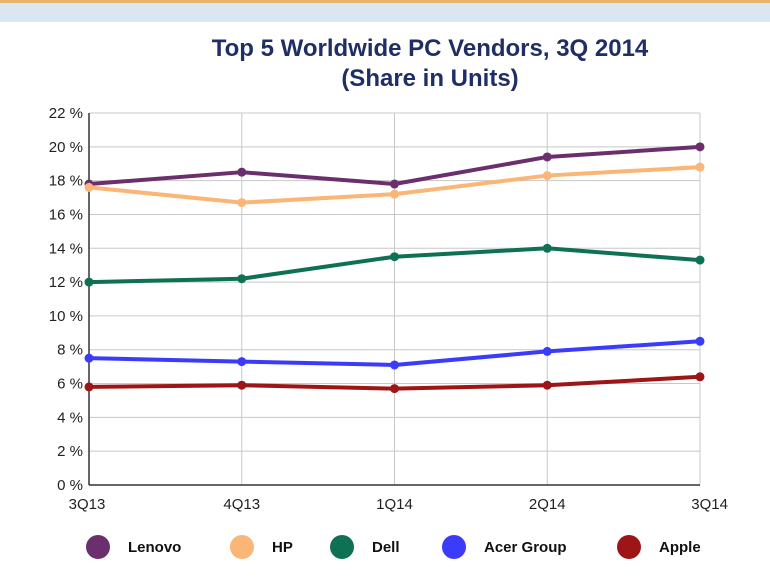  Describe the element at coordinates (242, 547) in the screenshot. I see `legend-swatch-hp` at that location.